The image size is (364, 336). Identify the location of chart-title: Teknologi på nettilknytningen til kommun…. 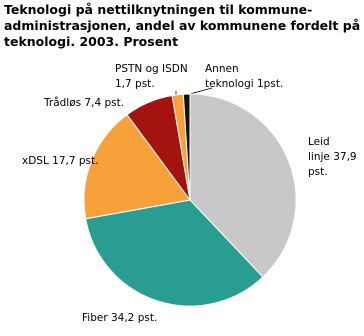
(182, 25).